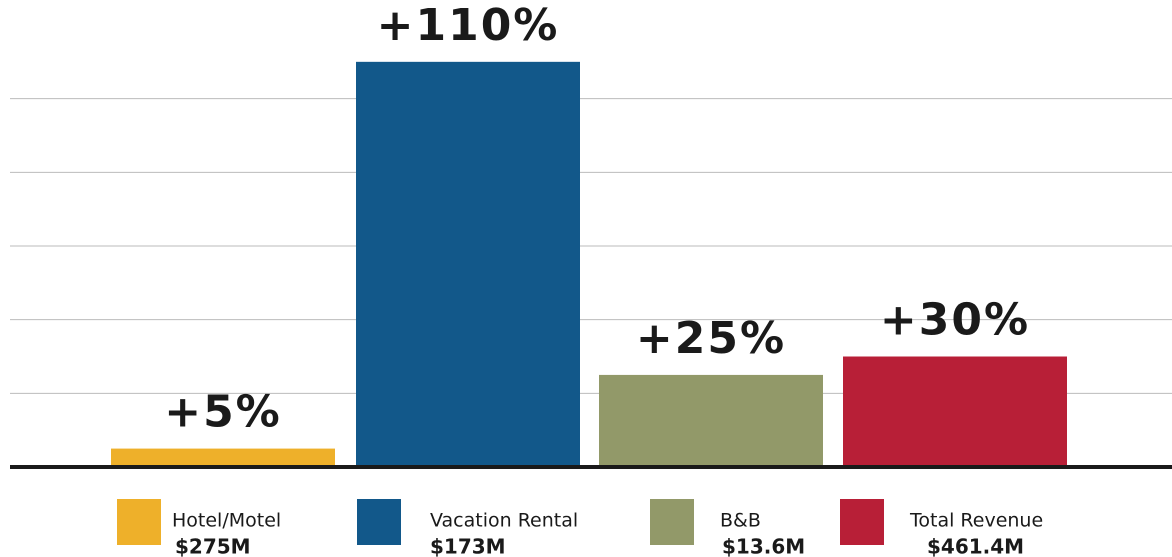 This screenshot has width=1172, height=557. What do you see at coordinates (975, 546) in the screenshot?
I see `legend-value: $461.4M` at bounding box center [975, 546].